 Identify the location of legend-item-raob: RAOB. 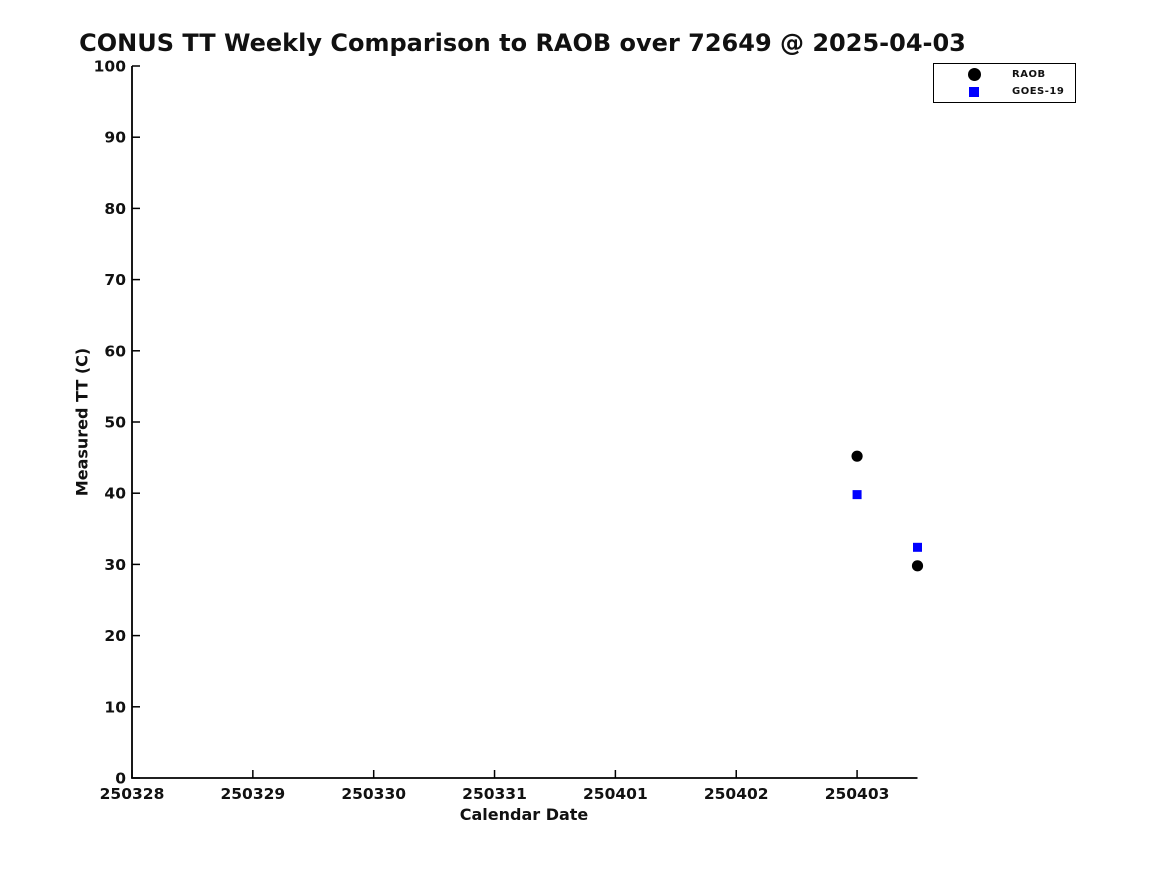
(1004, 74).